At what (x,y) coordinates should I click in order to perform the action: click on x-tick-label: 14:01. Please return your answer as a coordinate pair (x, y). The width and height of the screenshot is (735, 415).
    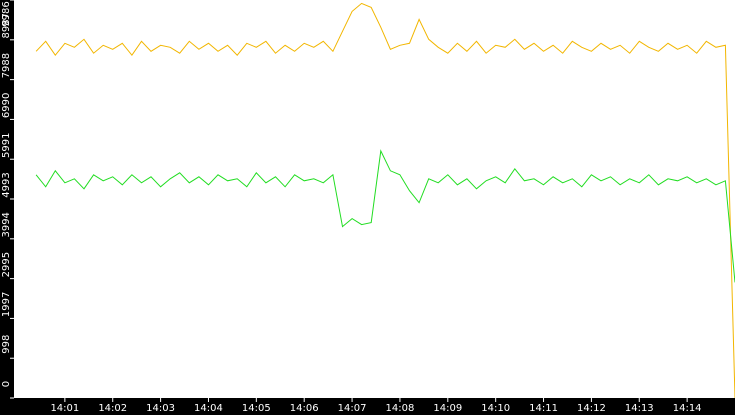
    Looking at the image, I should click on (64, 408).